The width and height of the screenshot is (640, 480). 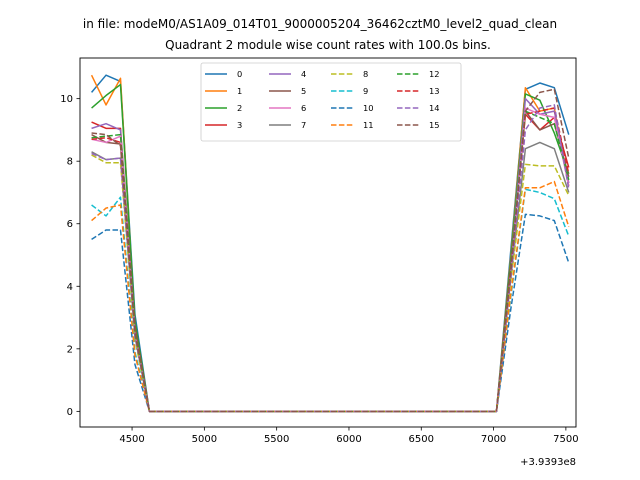 What do you see at coordinates (70, 349) in the screenshot?
I see `y-tick-label: 2` at bounding box center [70, 349].